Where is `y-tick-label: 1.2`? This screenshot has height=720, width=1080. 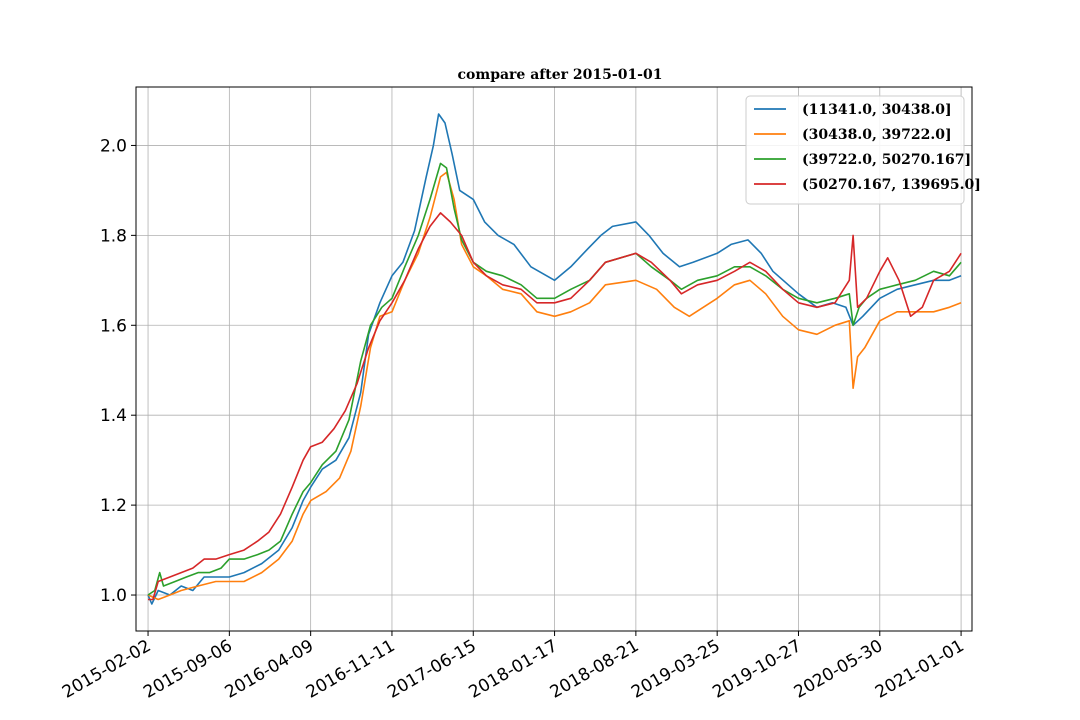
y-tick-label: 1.2 is located at coordinates (113, 506).